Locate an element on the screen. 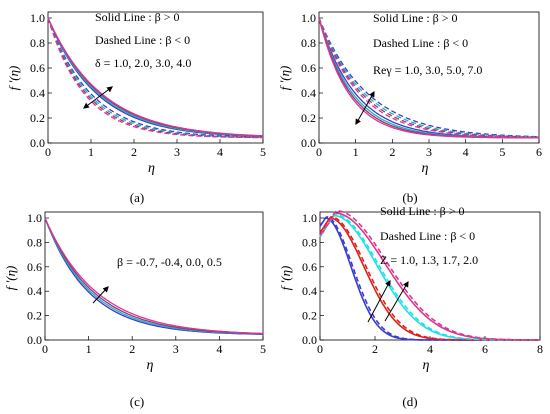 This screenshot has width=550, height=414. x-tick-label: 8 is located at coordinates (540, 349).